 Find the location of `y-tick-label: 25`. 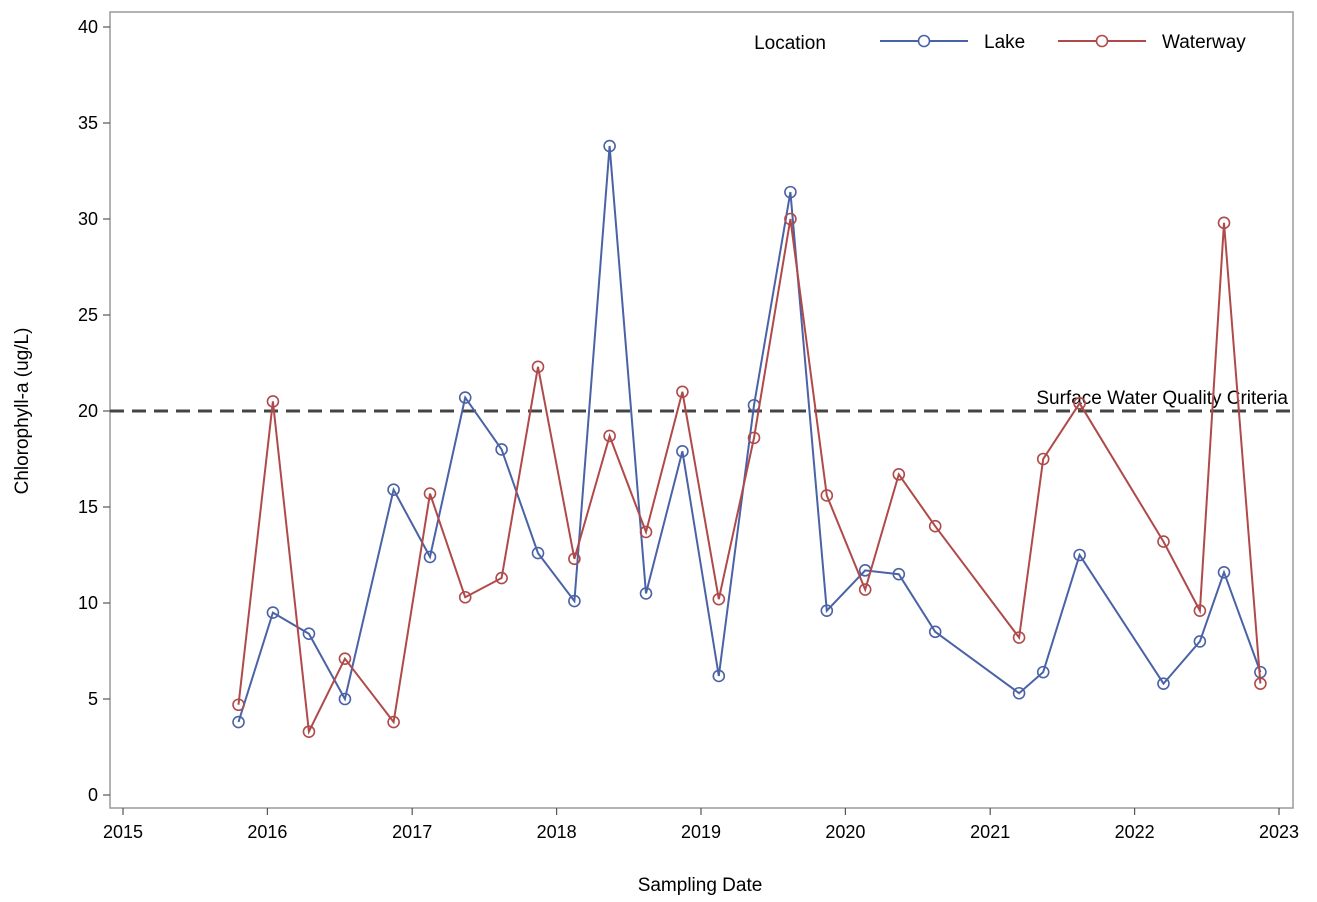

y-tick-label: 25 is located at coordinates (88, 315).